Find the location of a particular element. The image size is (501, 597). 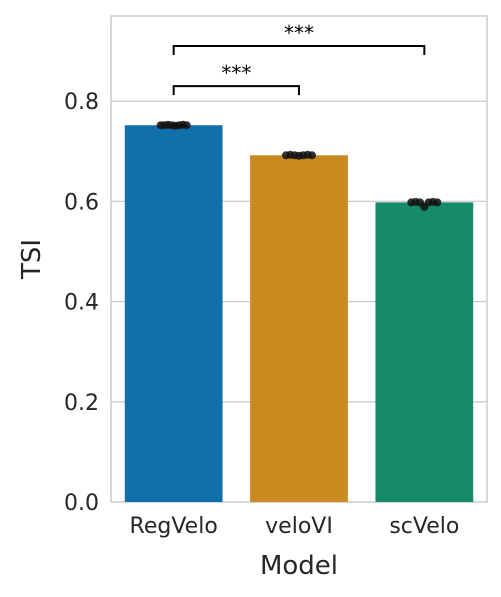

x-tick-labels: RegVelo veloVI scVelo is located at coordinates (295, 526).